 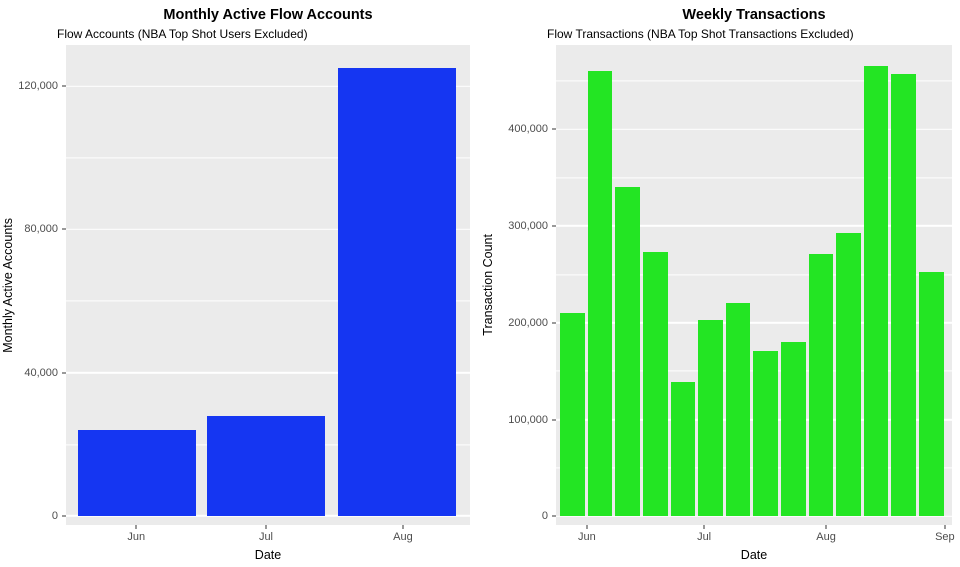 What do you see at coordinates (528, 419) in the screenshot?
I see `y-tick-label: 100,000` at bounding box center [528, 419].